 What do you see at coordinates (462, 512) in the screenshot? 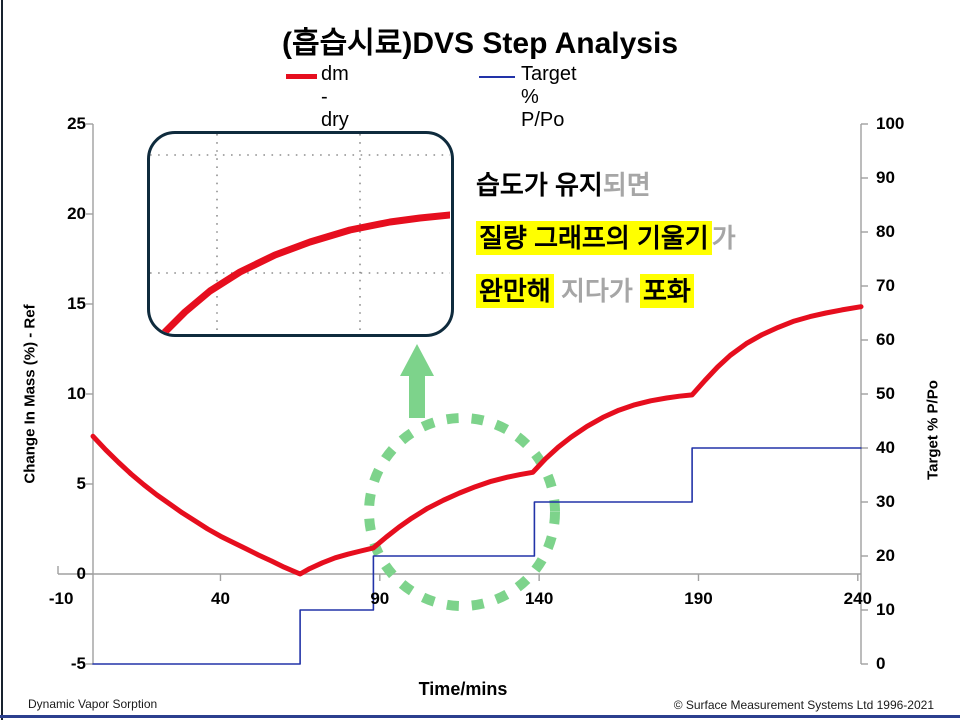
I see `highlight-circle` at bounding box center [462, 512].